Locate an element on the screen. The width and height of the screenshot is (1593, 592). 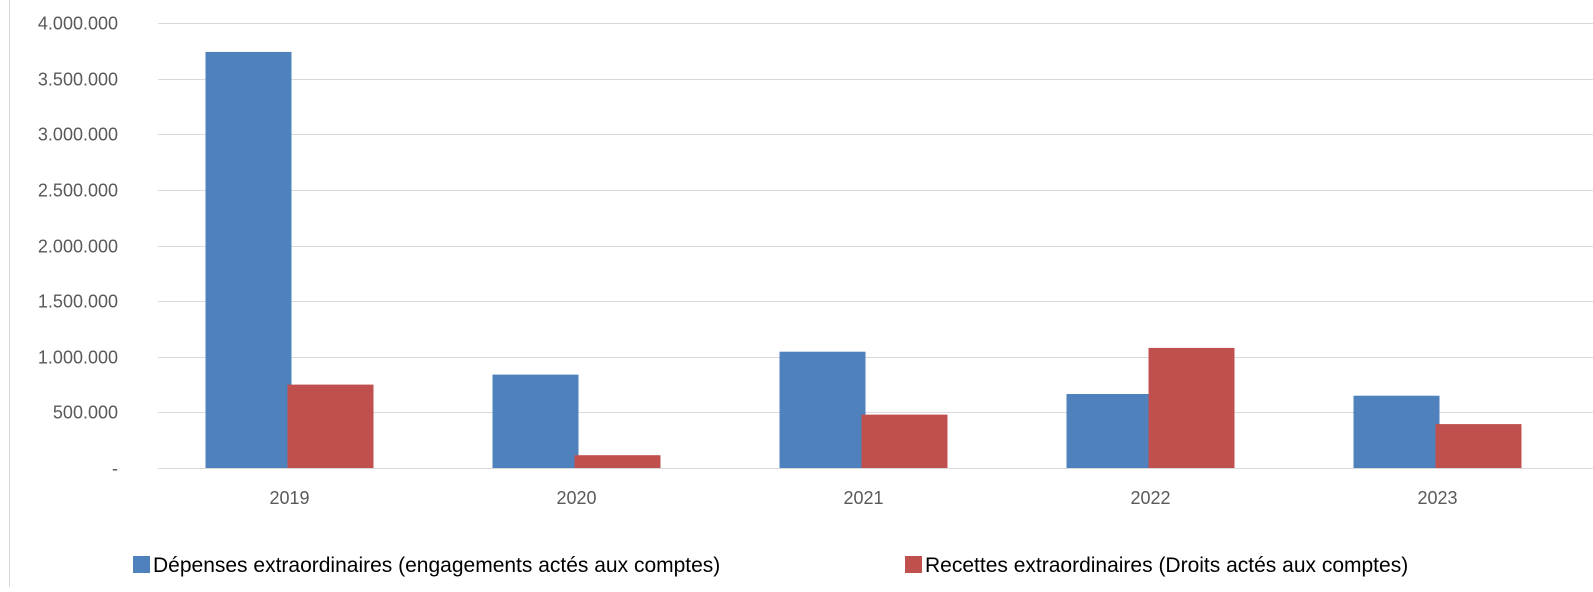
y-tick-label: 1.000.000 is located at coordinates (78, 358).